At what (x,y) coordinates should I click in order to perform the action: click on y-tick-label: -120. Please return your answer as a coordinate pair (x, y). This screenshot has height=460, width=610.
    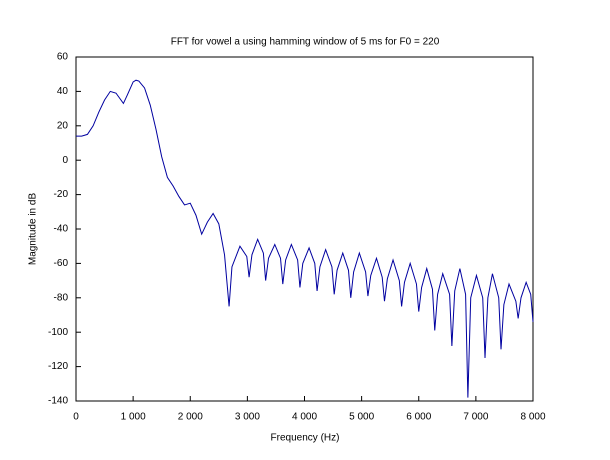
    Looking at the image, I should click on (58, 366).